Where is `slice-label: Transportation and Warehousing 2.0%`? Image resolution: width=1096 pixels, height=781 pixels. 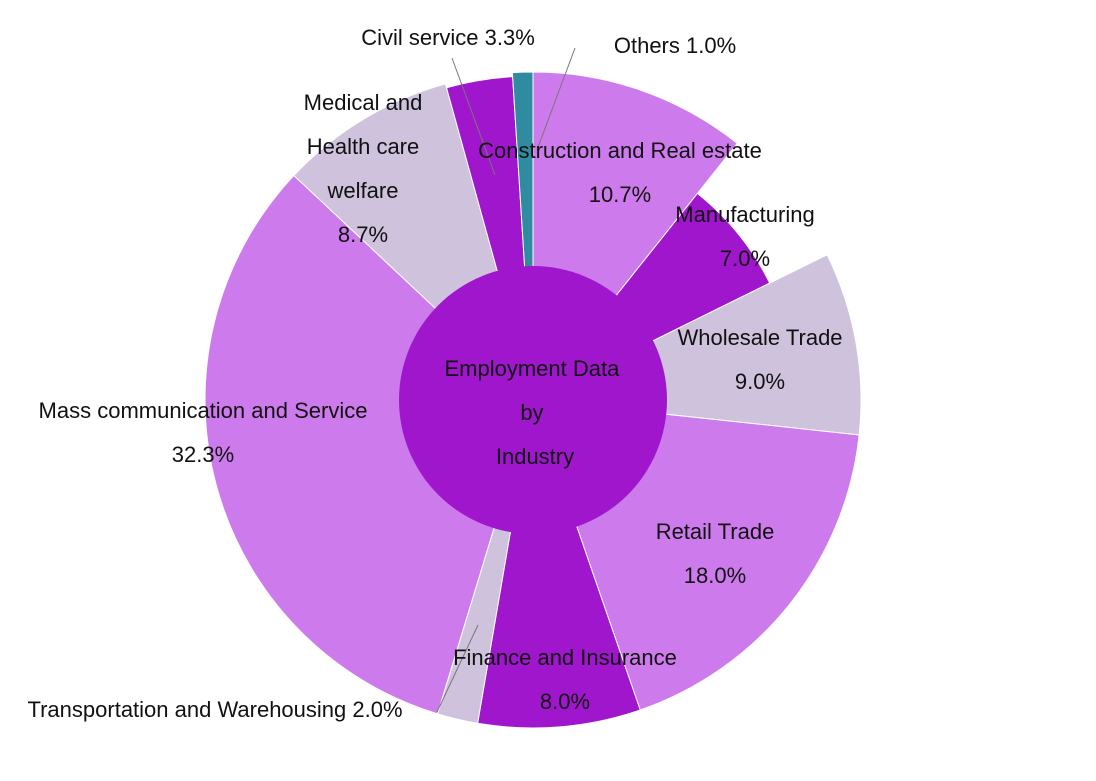 slice-label: Transportation and Warehousing 2.0% is located at coordinates (214, 709).